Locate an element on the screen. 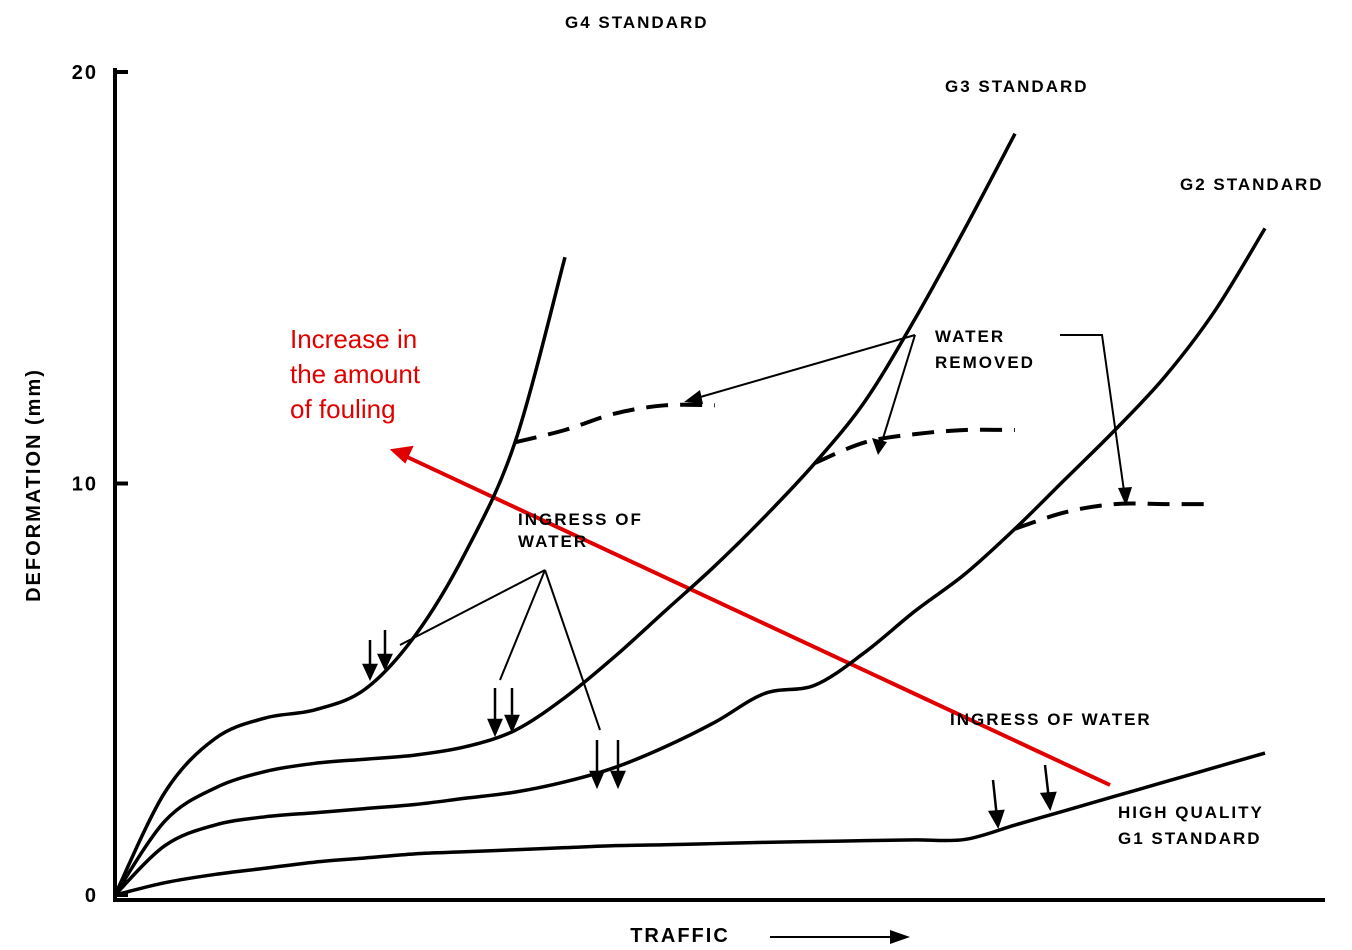 The width and height of the screenshot is (1352, 950). annotation: the amount is located at coordinates (355, 374).